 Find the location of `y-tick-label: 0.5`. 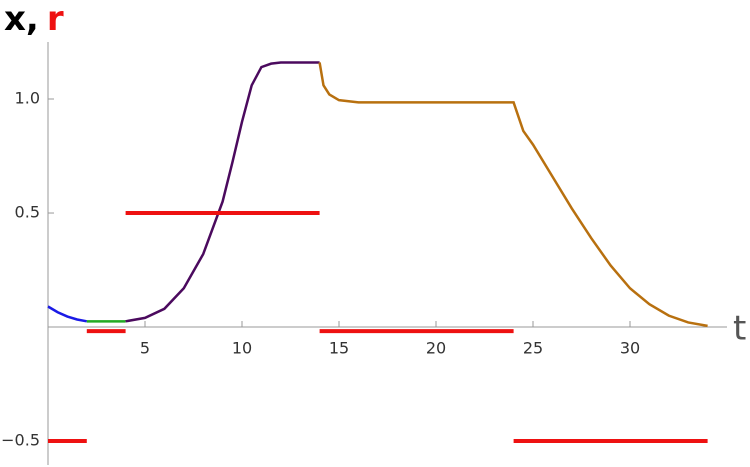

y-tick-label: 0.5 is located at coordinates (27, 212).